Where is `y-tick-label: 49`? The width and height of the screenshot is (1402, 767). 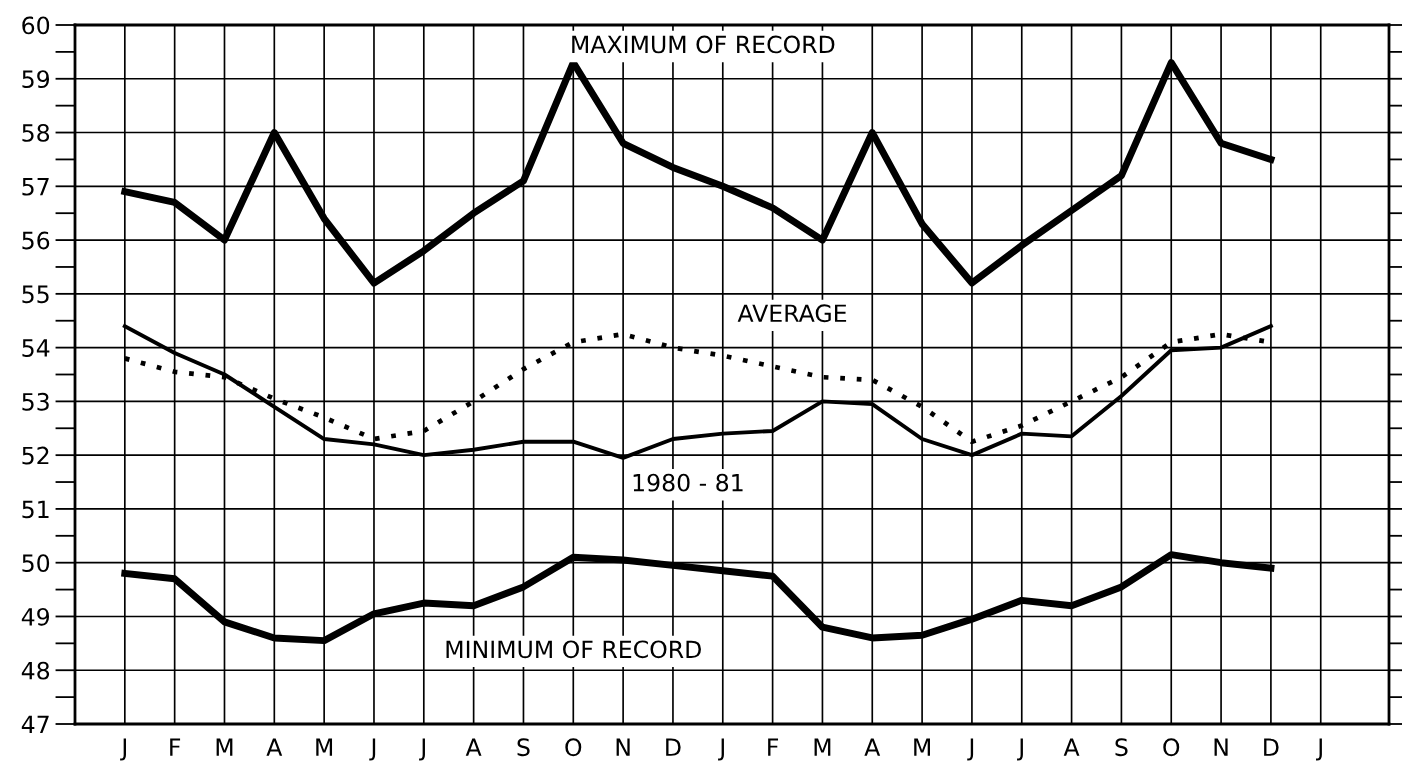
y-tick-label: 49 is located at coordinates (35, 616).